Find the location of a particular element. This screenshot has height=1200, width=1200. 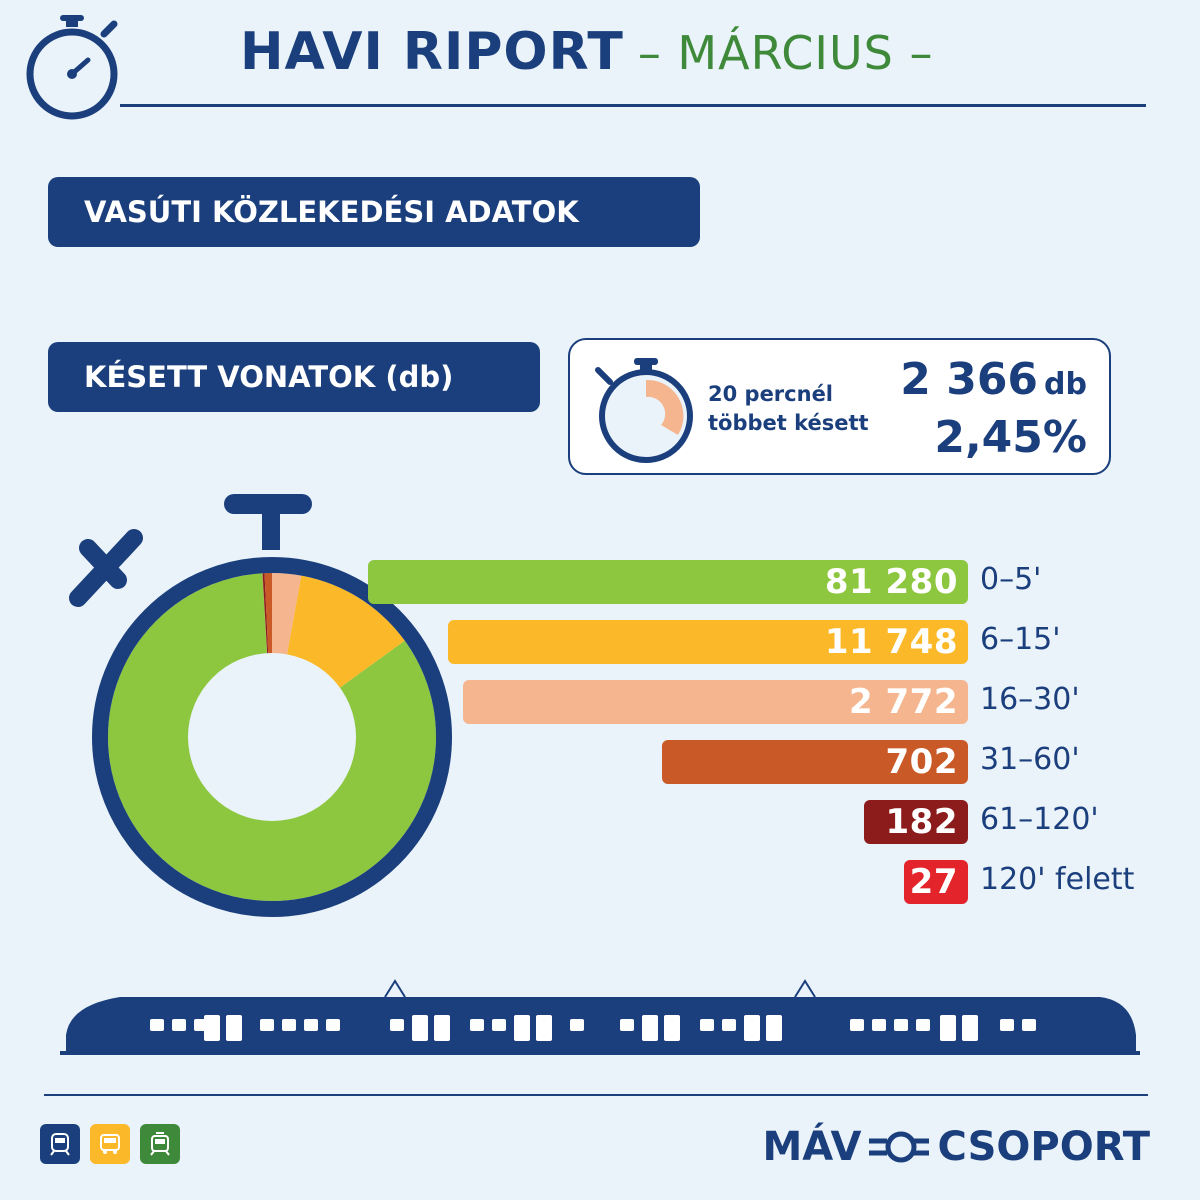

subsection-title: KÉSETT VONATOK (db) is located at coordinates (294, 377).